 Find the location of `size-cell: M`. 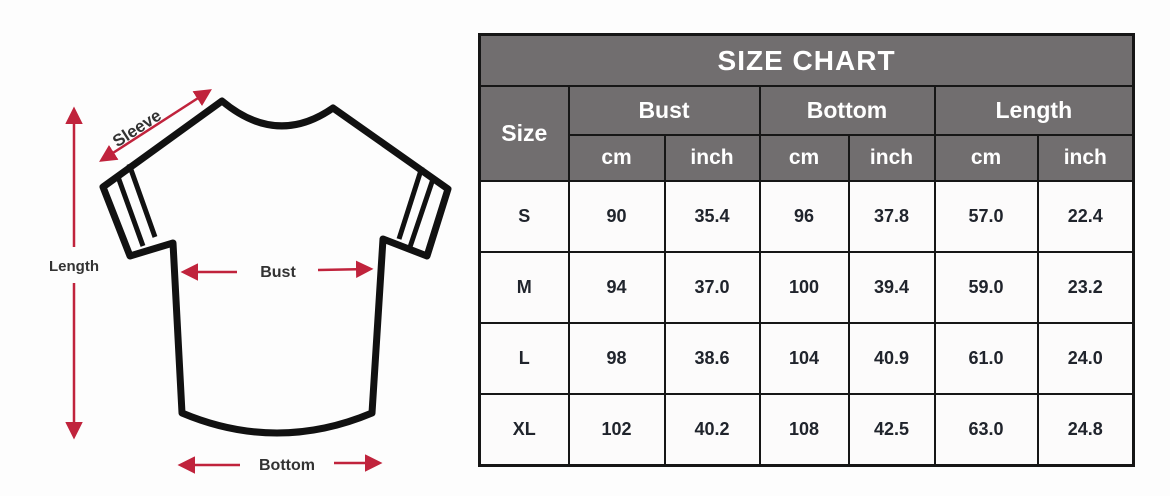

size-cell: M is located at coordinates (524, 287).